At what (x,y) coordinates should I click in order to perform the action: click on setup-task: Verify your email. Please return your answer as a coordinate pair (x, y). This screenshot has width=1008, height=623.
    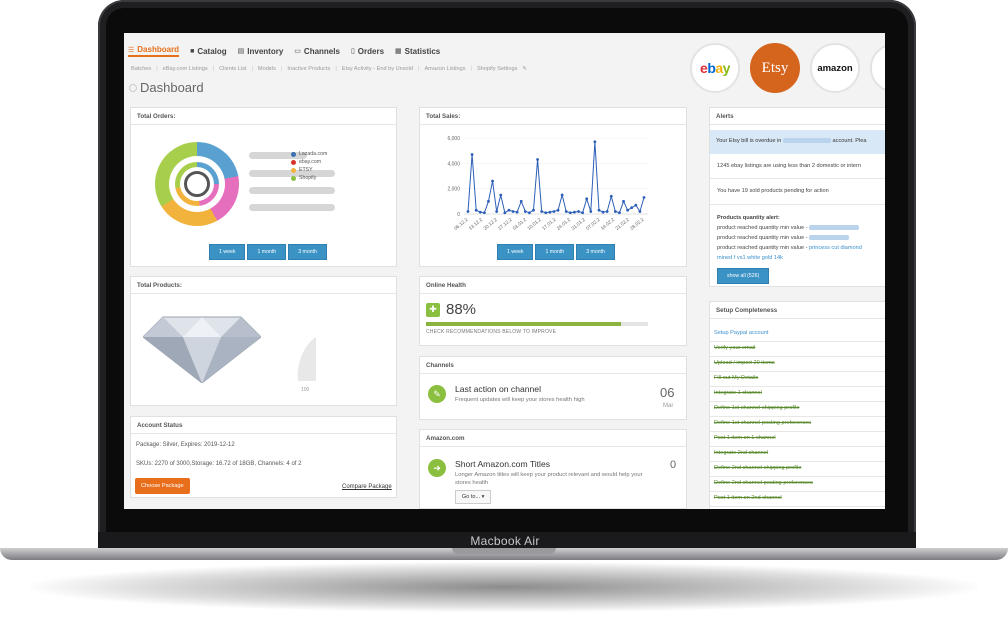
    Looking at the image, I should click on (735, 348).